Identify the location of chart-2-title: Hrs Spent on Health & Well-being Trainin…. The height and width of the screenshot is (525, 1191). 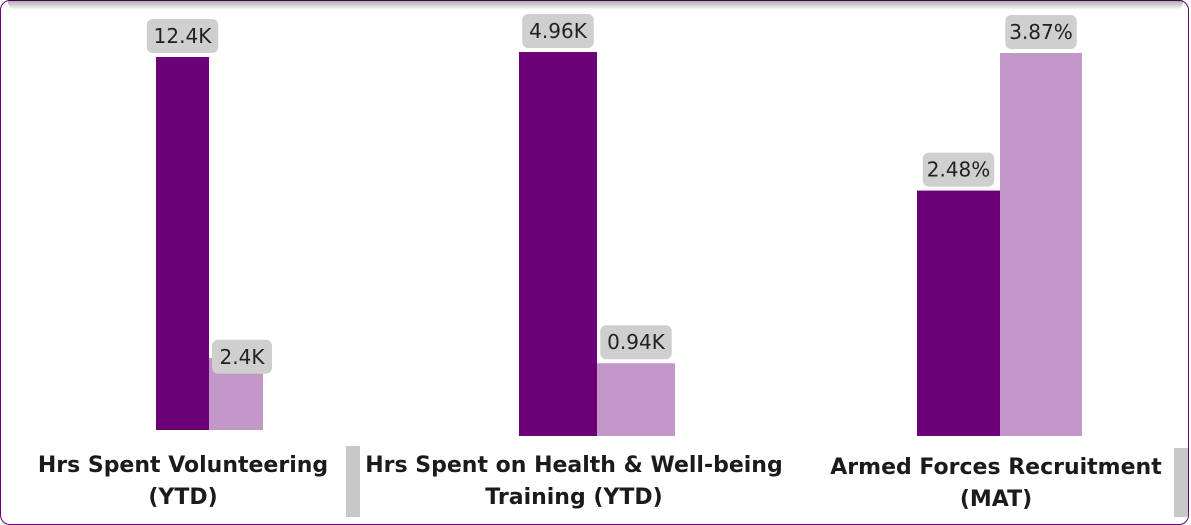
(574, 482).